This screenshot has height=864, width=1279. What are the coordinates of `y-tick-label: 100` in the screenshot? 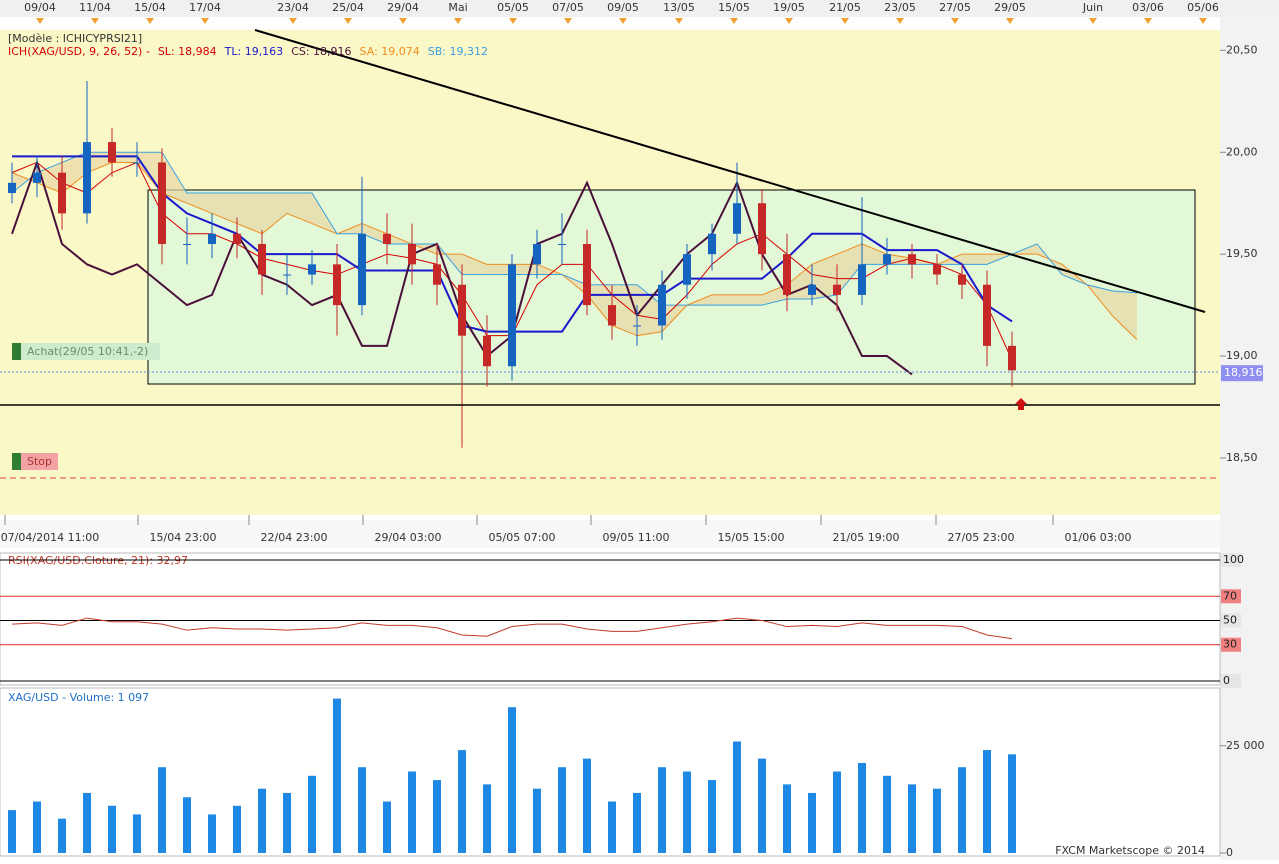 It's located at (1233, 559).